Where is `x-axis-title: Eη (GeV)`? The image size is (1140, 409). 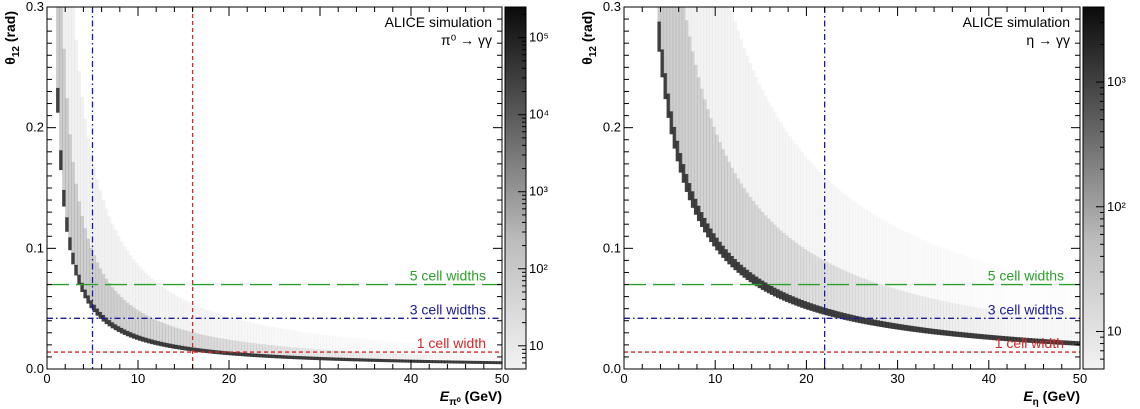
x-axis-title: Eη (GeV) is located at coordinates (1051, 398).